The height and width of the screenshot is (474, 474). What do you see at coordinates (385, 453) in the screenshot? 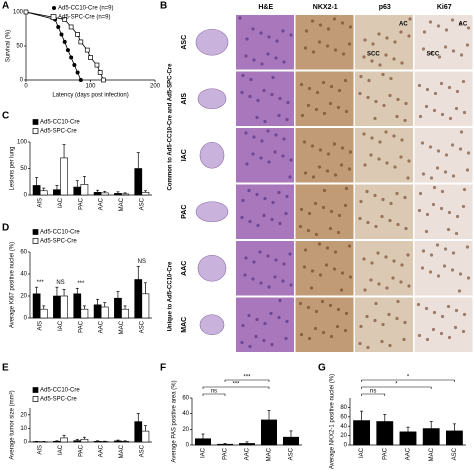
I see `x-tick-label: PAC` at bounding box center [385, 453].